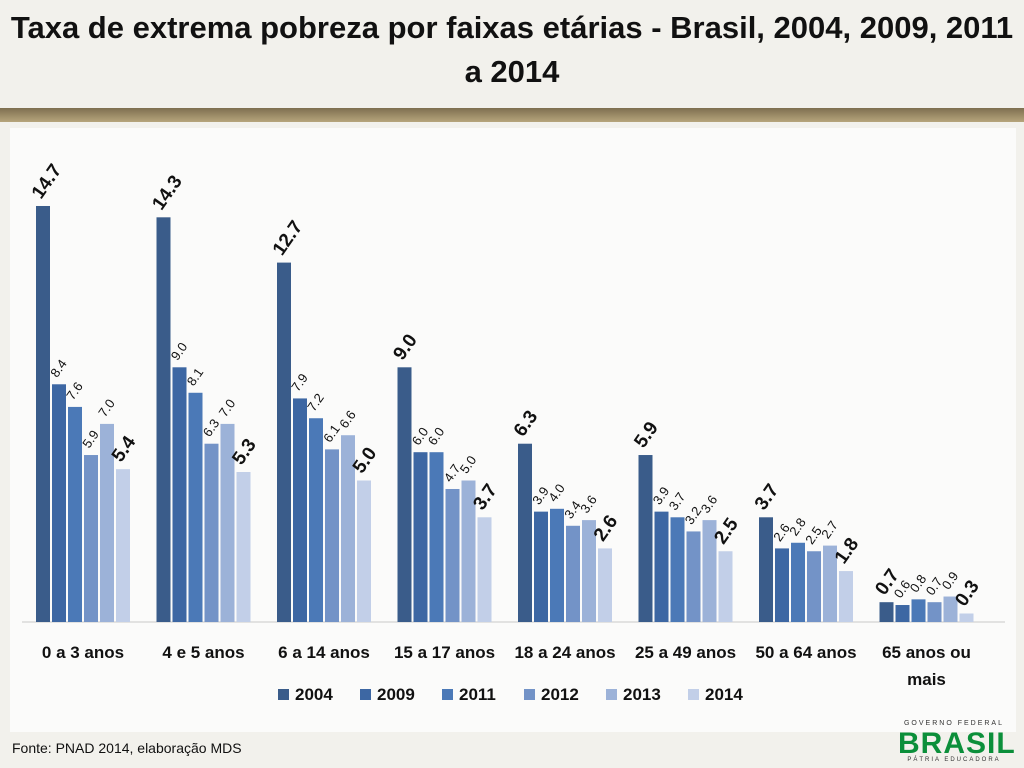 The image size is (1024, 768). Describe the element at coordinates (283, 694) in the screenshot. I see `legend-swatch-2004` at that location.